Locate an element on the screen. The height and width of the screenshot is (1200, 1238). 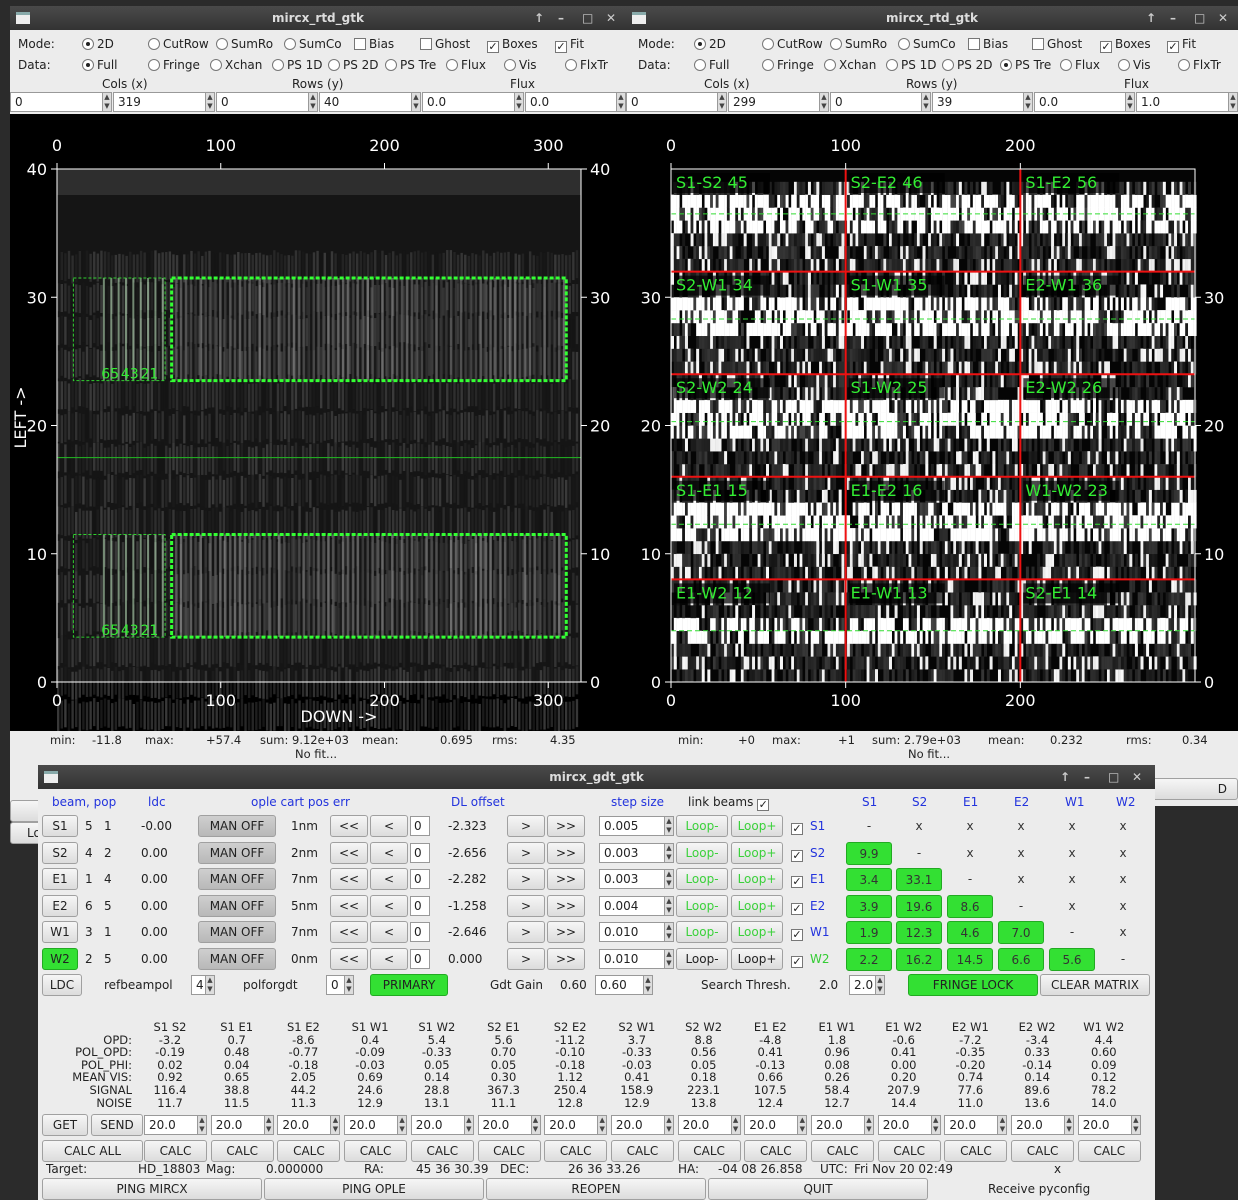
left-titlebar: mircx_rtd_gtk ↑ – □ ✕ is located at coordinates (318, 18).